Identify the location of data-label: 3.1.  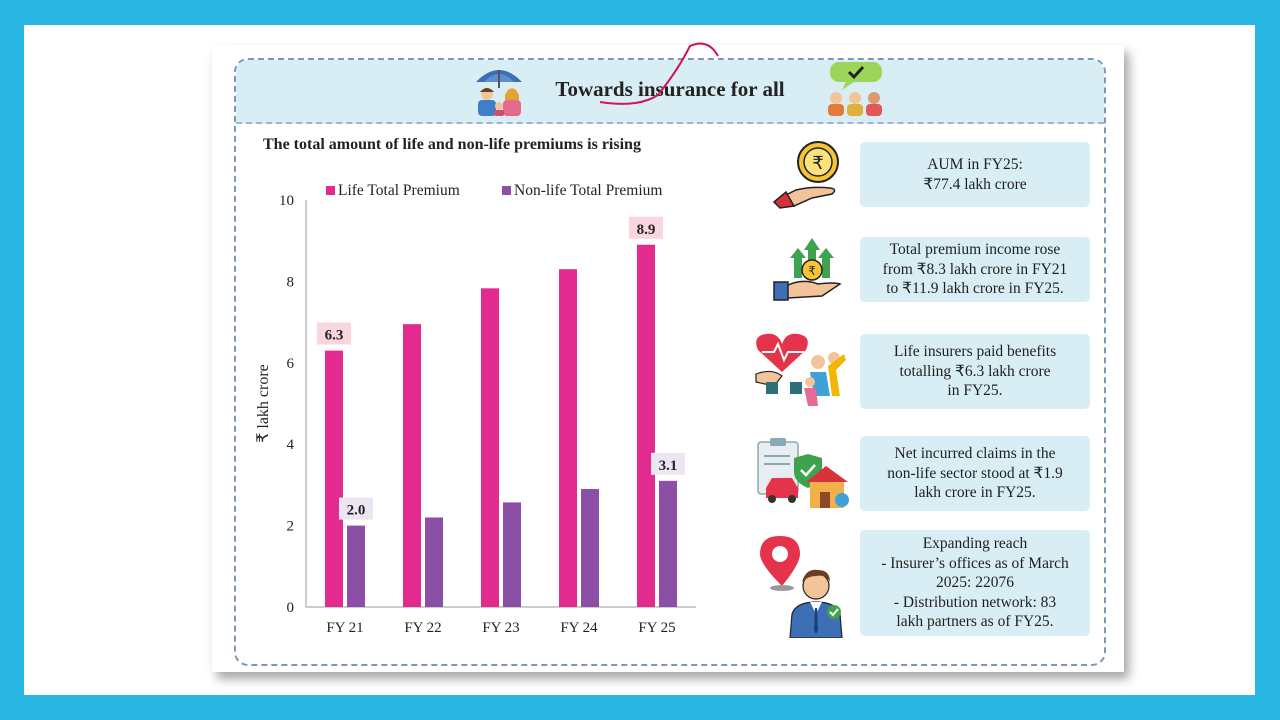
(668, 466).